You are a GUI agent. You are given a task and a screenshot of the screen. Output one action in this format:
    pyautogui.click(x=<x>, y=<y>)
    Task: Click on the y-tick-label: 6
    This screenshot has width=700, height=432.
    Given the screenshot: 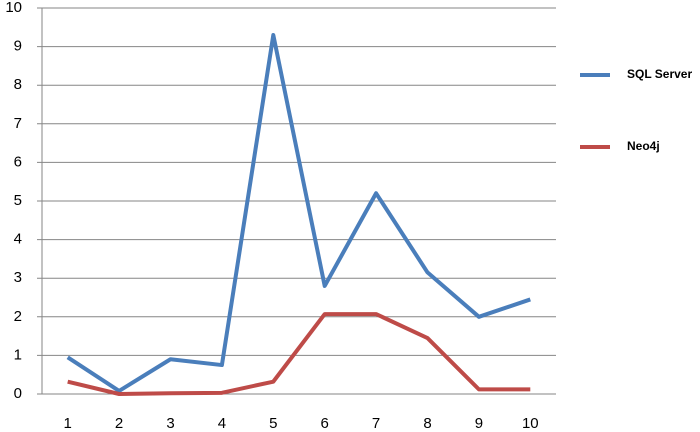 What is the action you would take?
    pyautogui.click(x=18, y=161)
    